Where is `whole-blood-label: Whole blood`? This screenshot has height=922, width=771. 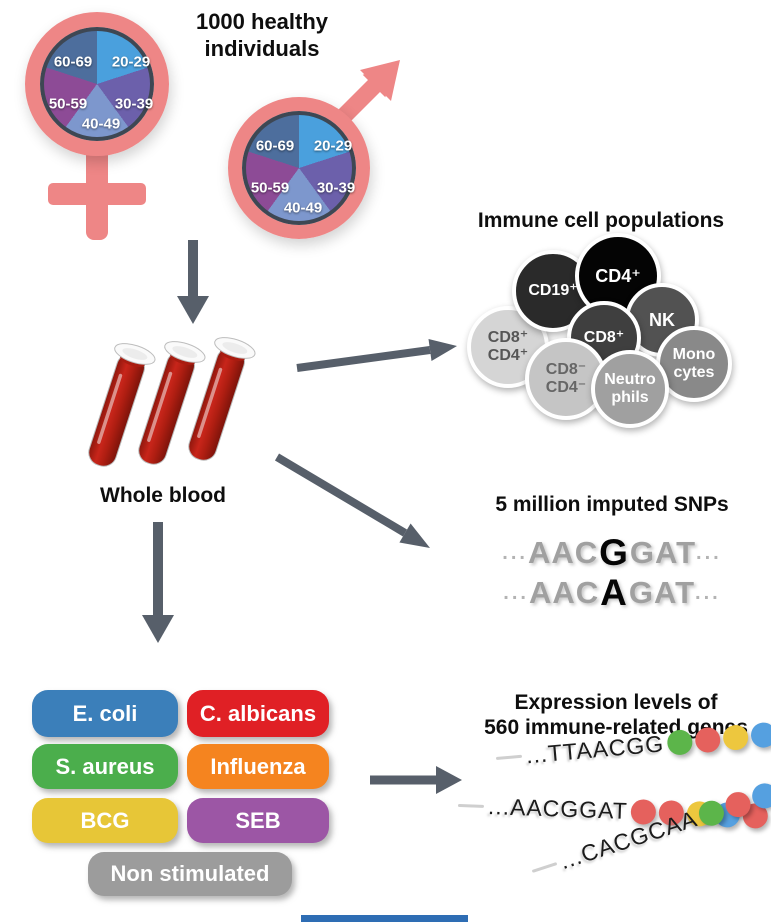
whole-blood-label: Whole blood is located at coordinates (163, 495).